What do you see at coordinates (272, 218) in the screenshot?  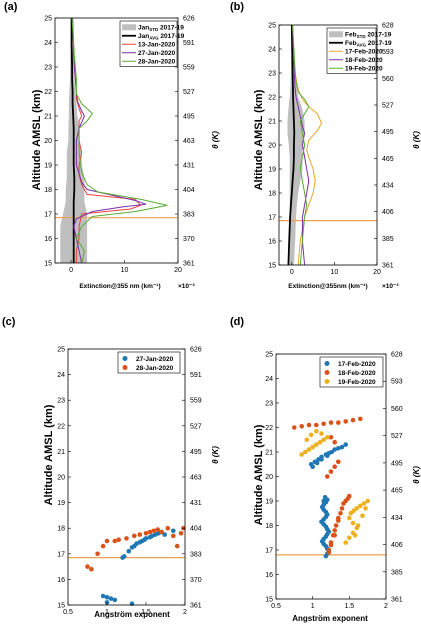 I see `y-tick-label: 17` at bounding box center [272, 218].